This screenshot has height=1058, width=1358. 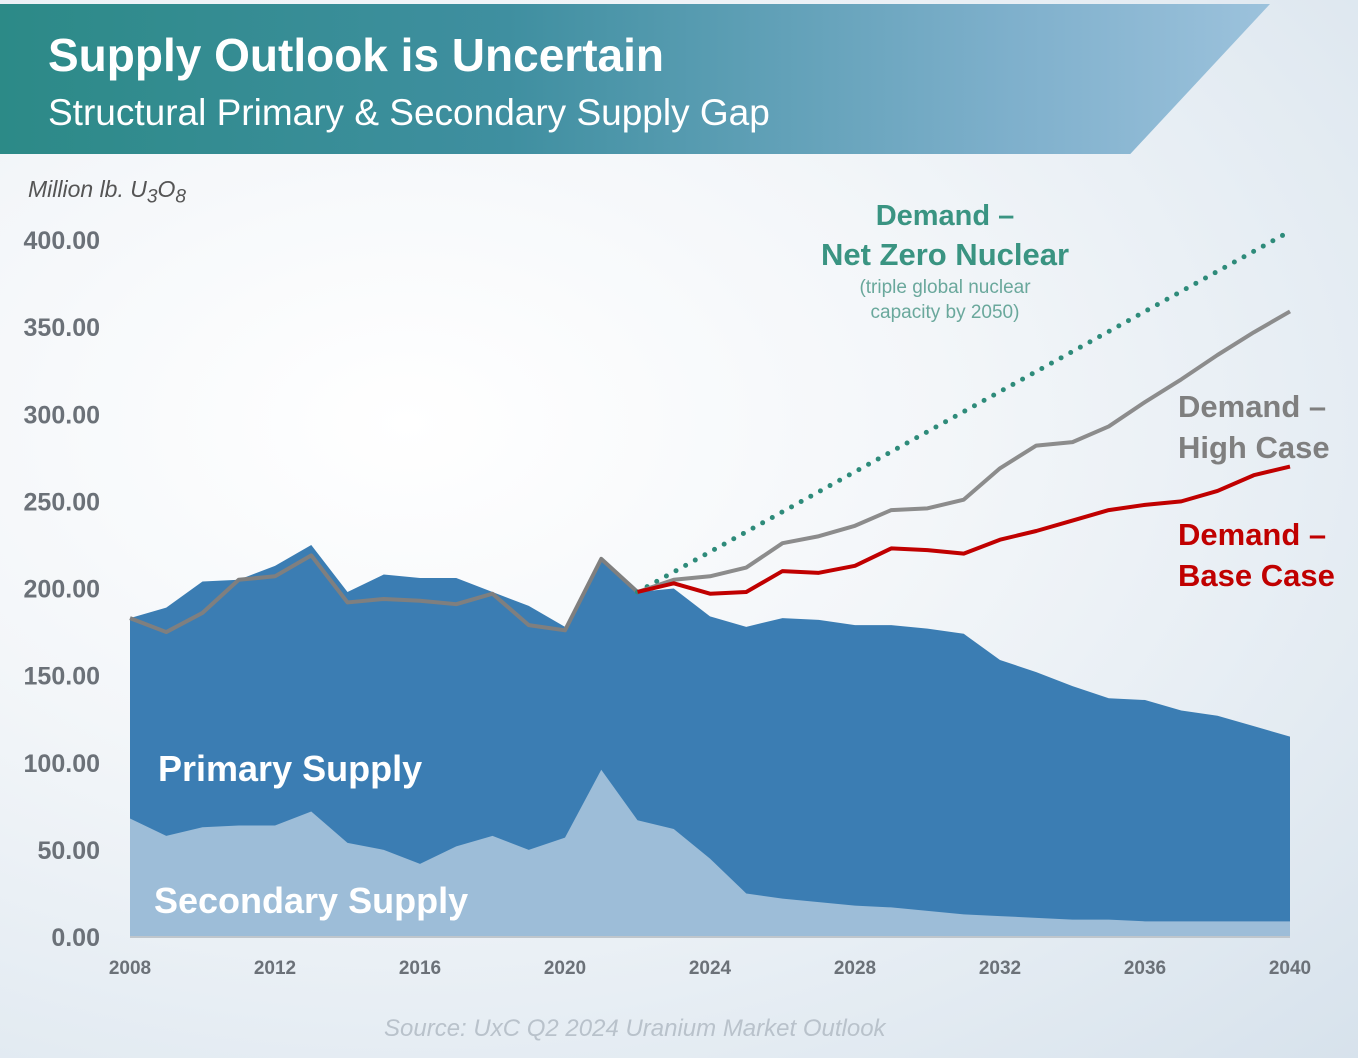 What do you see at coordinates (62, 241) in the screenshot?
I see `y-tick-label: 400.00` at bounding box center [62, 241].